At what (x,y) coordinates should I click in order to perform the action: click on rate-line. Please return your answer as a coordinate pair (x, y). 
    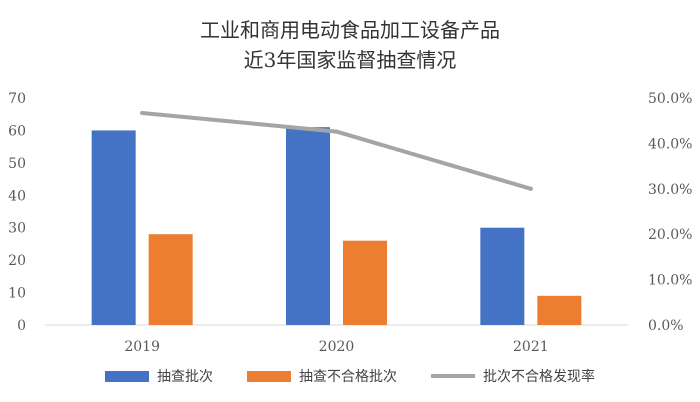
    Looking at the image, I should click on (336, 150).